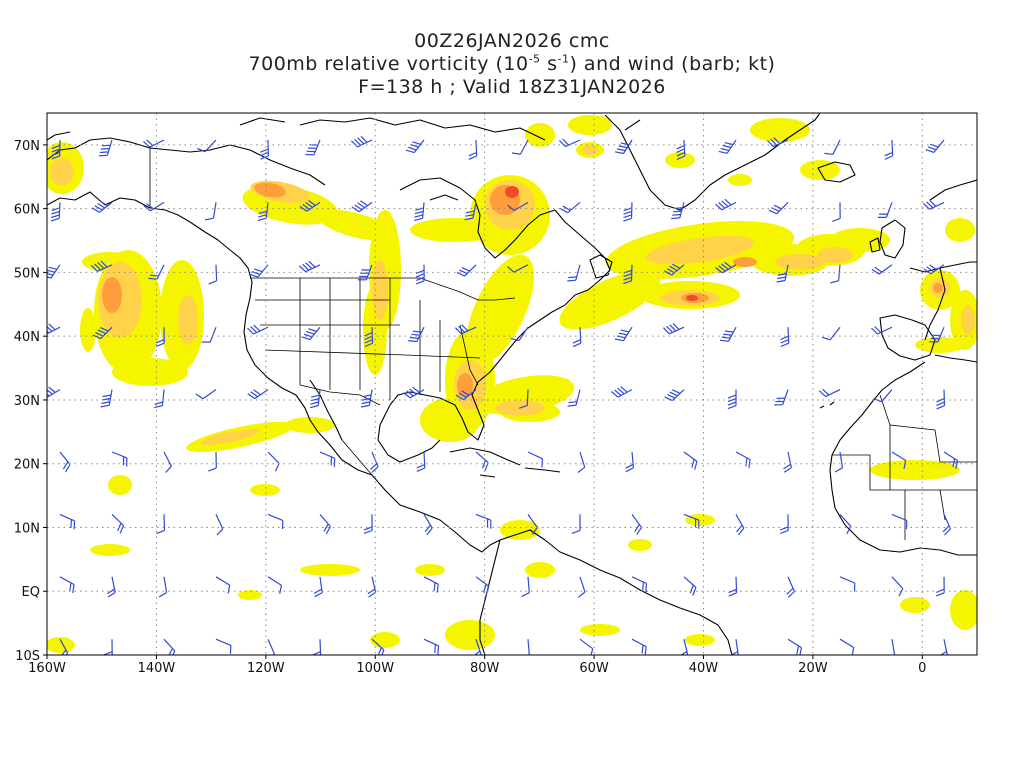  Describe the element at coordinates (157, 668) in the screenshot. I see `lon-label: 140W` at that location.